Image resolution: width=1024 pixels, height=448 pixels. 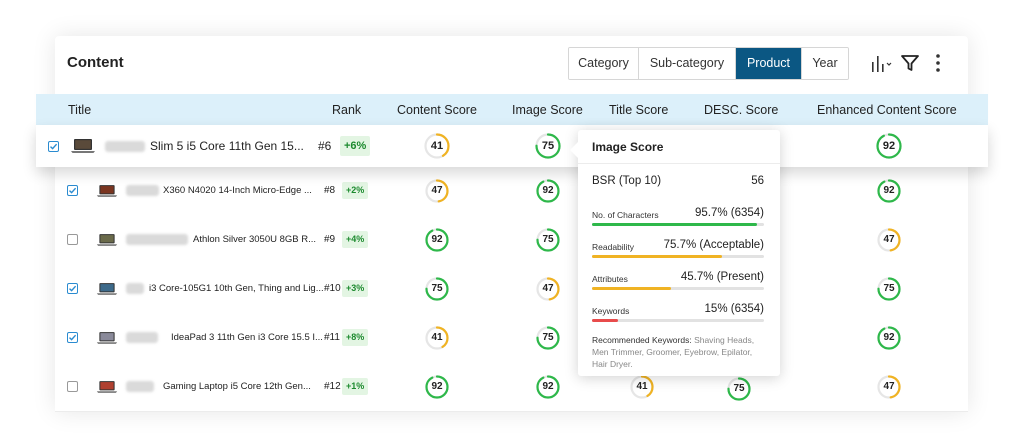 What do you see at coordinates (547, 110) in the screenshot?
I see `column-image-score: Image Score` at bounding box center [547, 110].